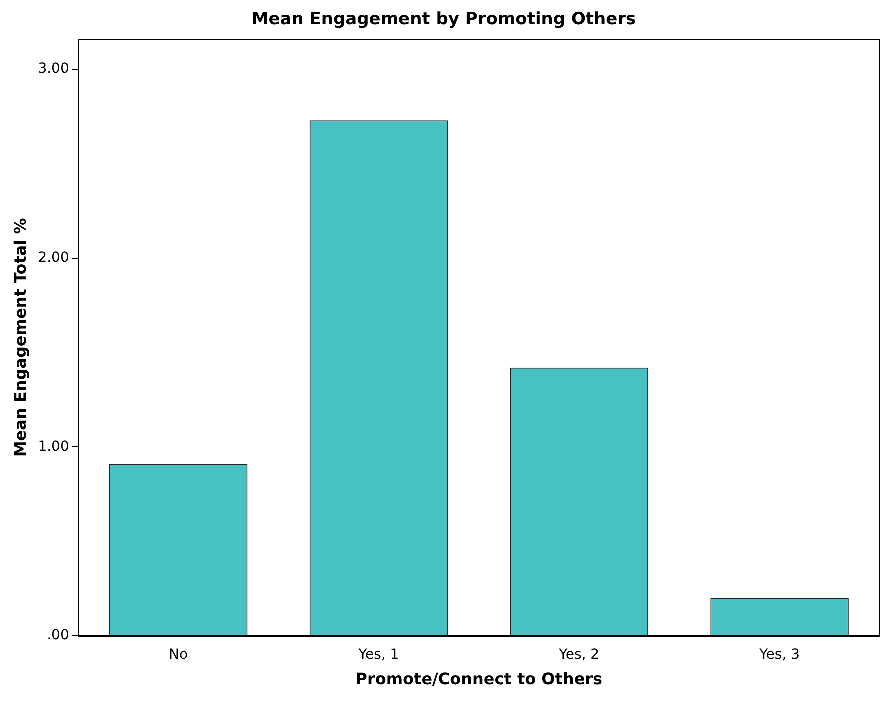 This screenshot has width=882, height=702. Describe the element at coordinates (779, 655) in the screenshot. I see `x-tick-label: Yes, 3` at that location.